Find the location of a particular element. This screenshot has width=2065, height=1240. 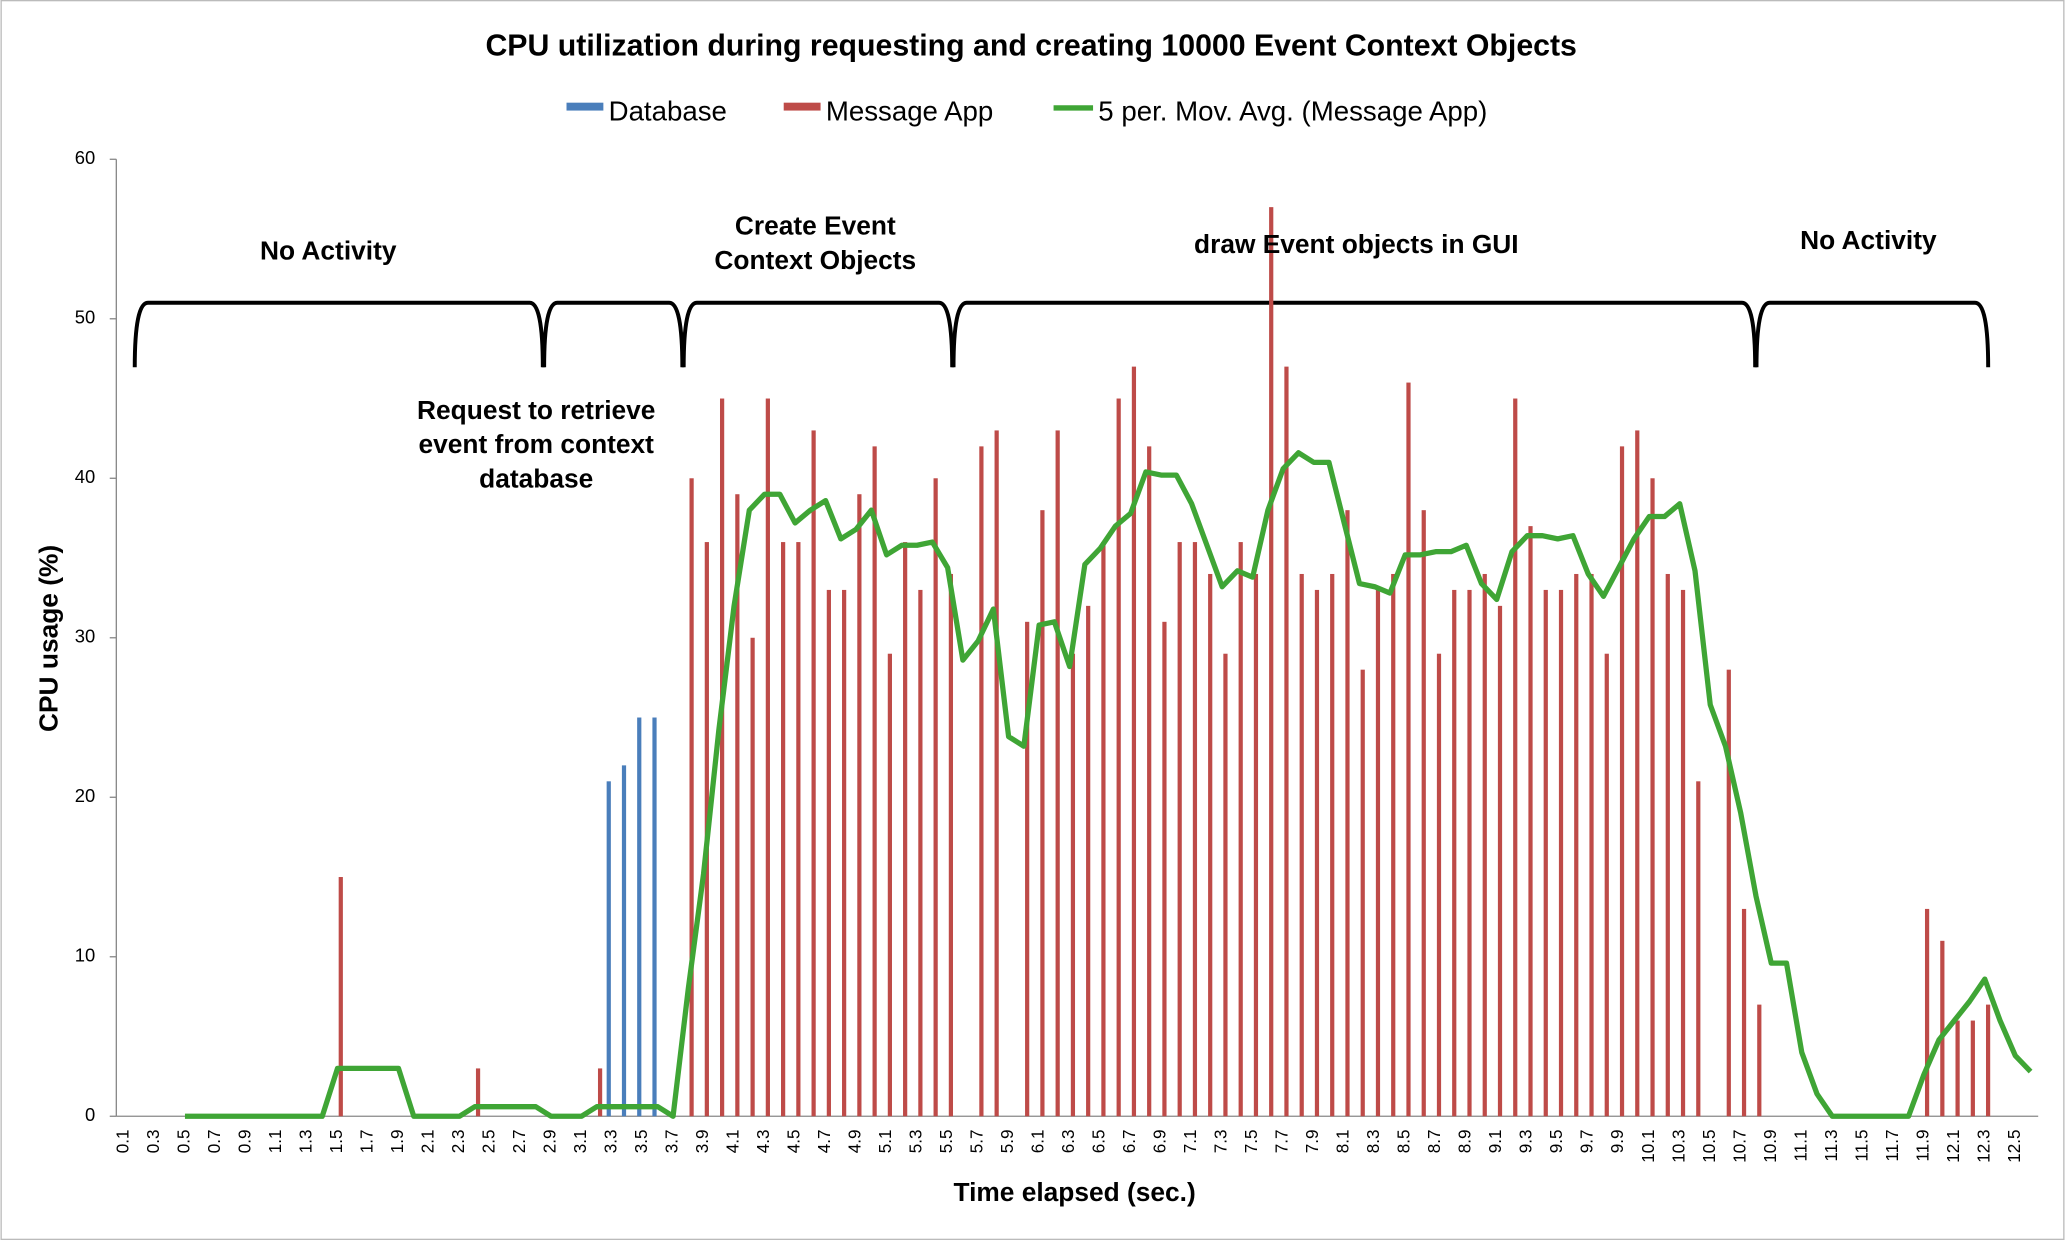

x-tick-label: 5.9 is located at coordinates (1007, 1141).